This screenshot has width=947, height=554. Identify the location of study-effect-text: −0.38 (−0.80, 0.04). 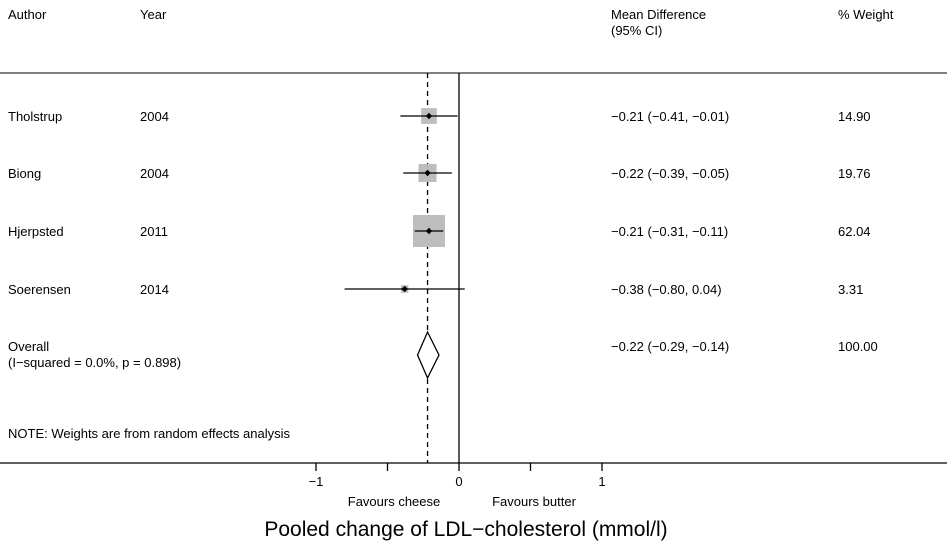
(666, 289).